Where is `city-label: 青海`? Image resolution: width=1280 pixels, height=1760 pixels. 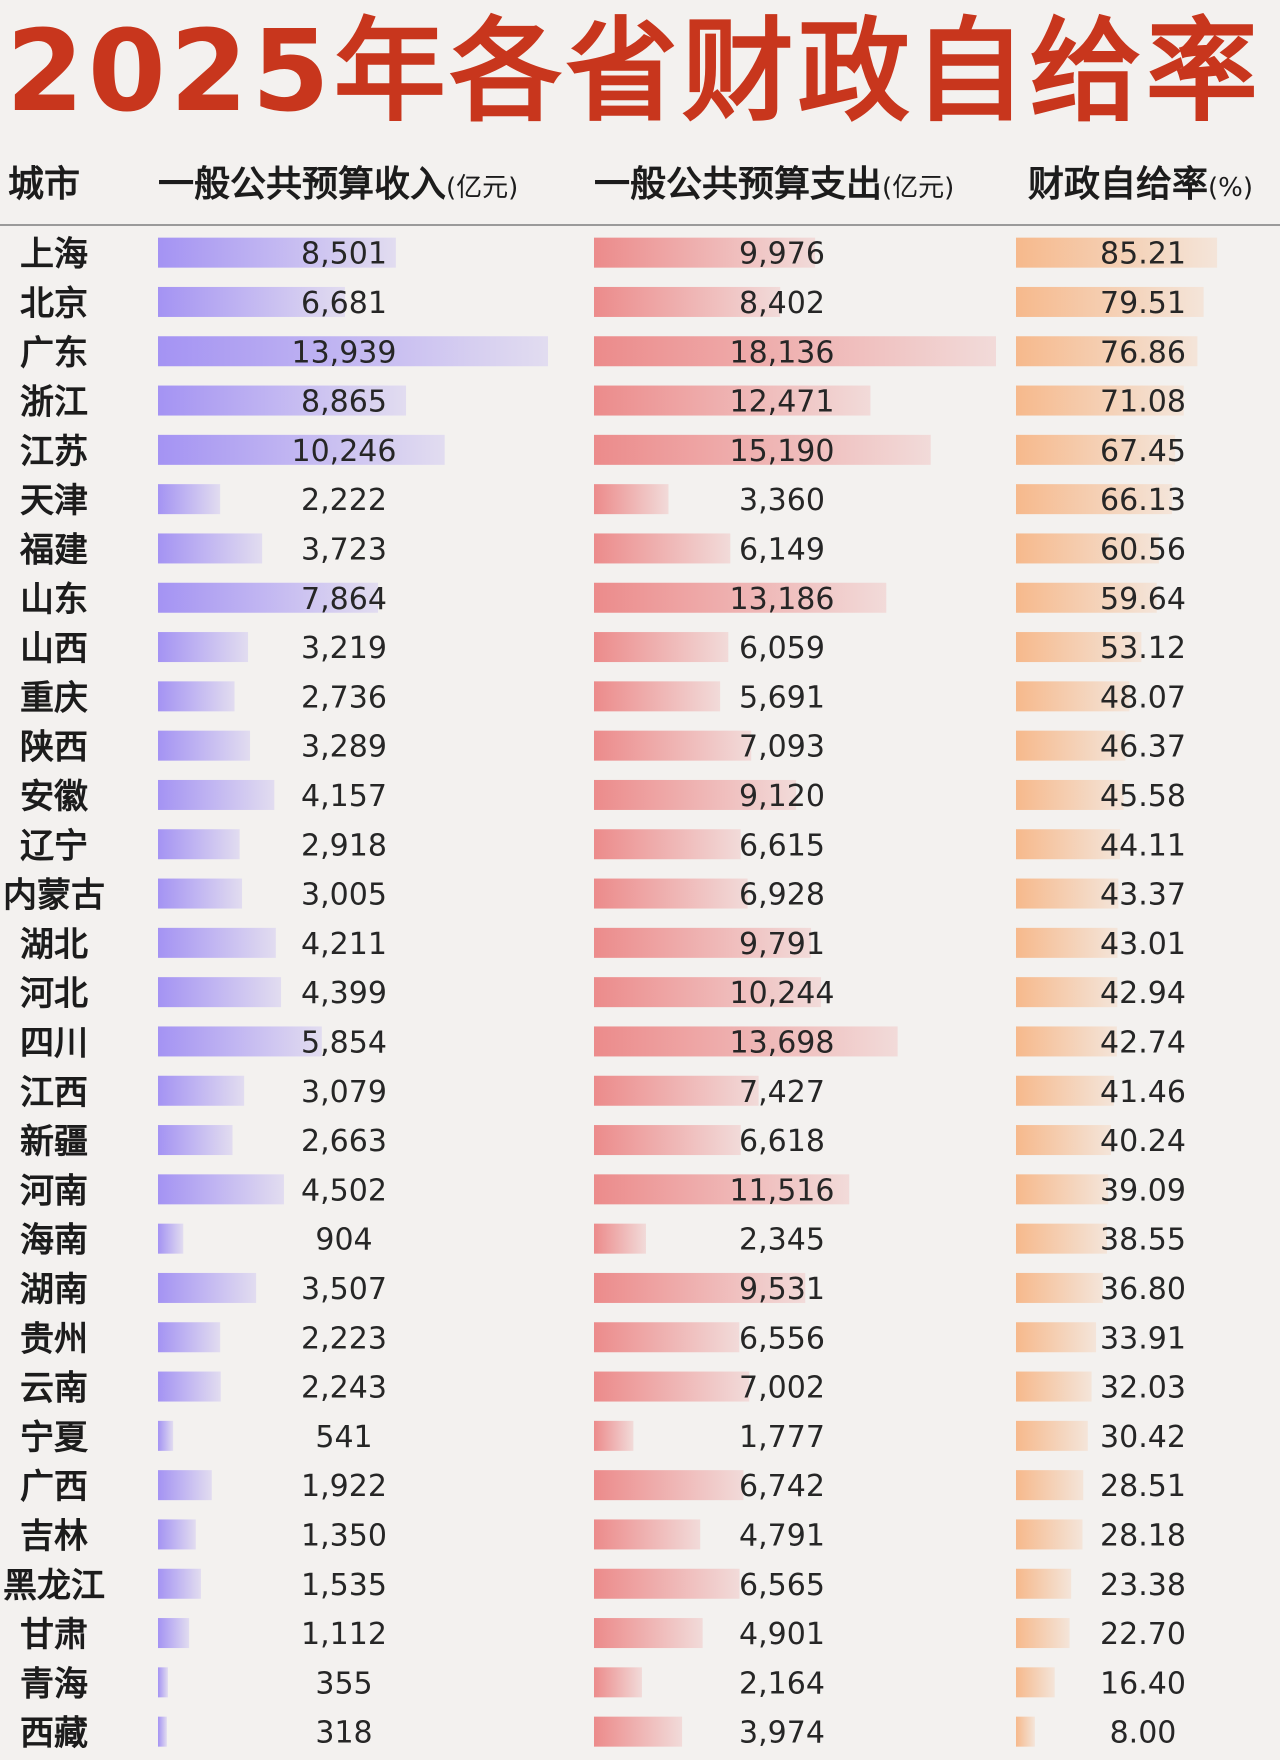
city-label: 青海 is located at coordinates (54, 1684).